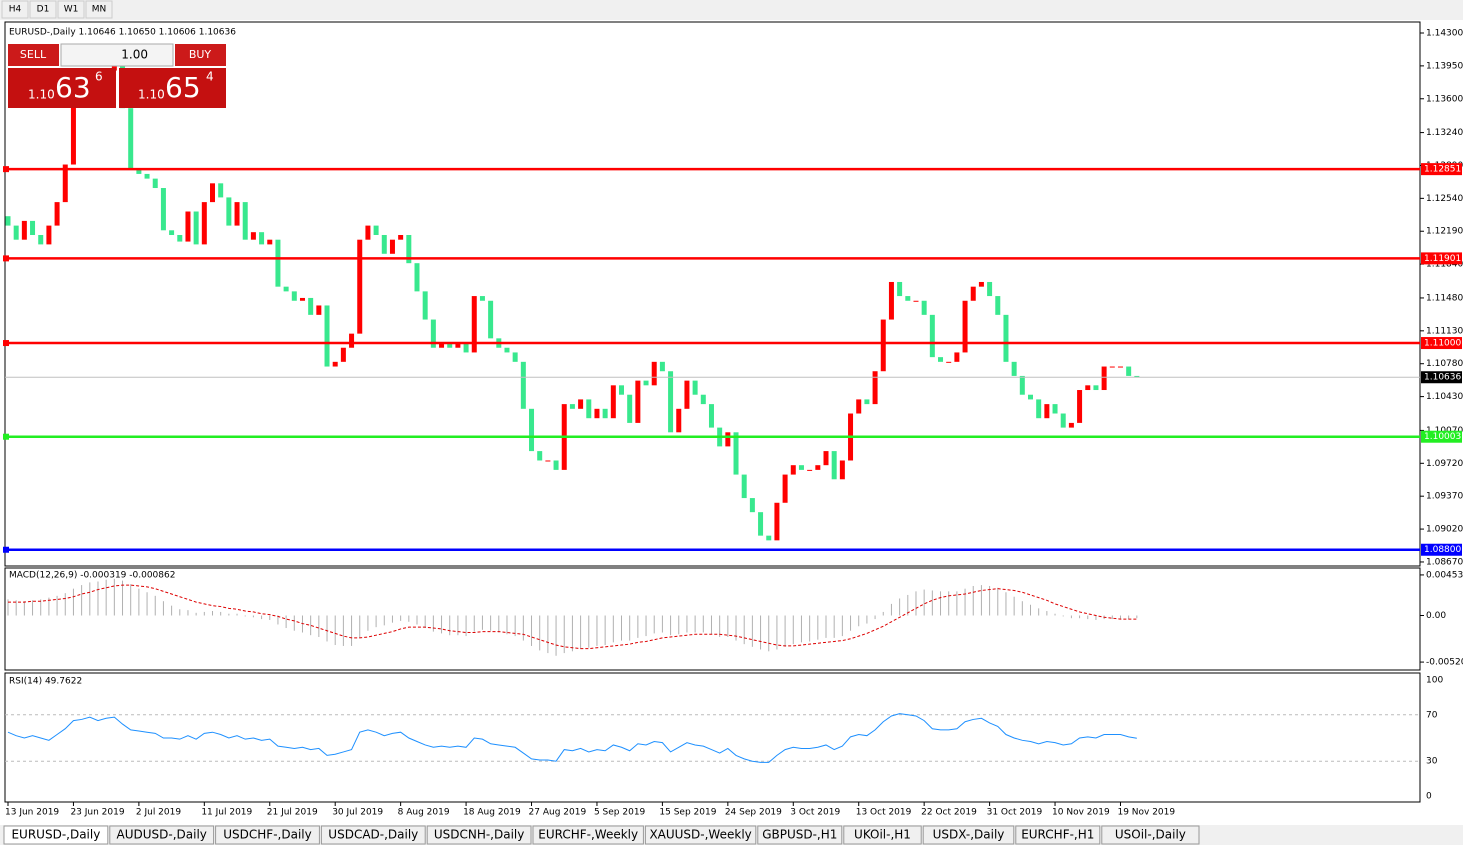 The height and width of the screenshot is (849, 1463). What do you see at coordinates (210, 77) in the screenshot?
I see `buy-price-pip: 4` at bounding box center [210, 77].